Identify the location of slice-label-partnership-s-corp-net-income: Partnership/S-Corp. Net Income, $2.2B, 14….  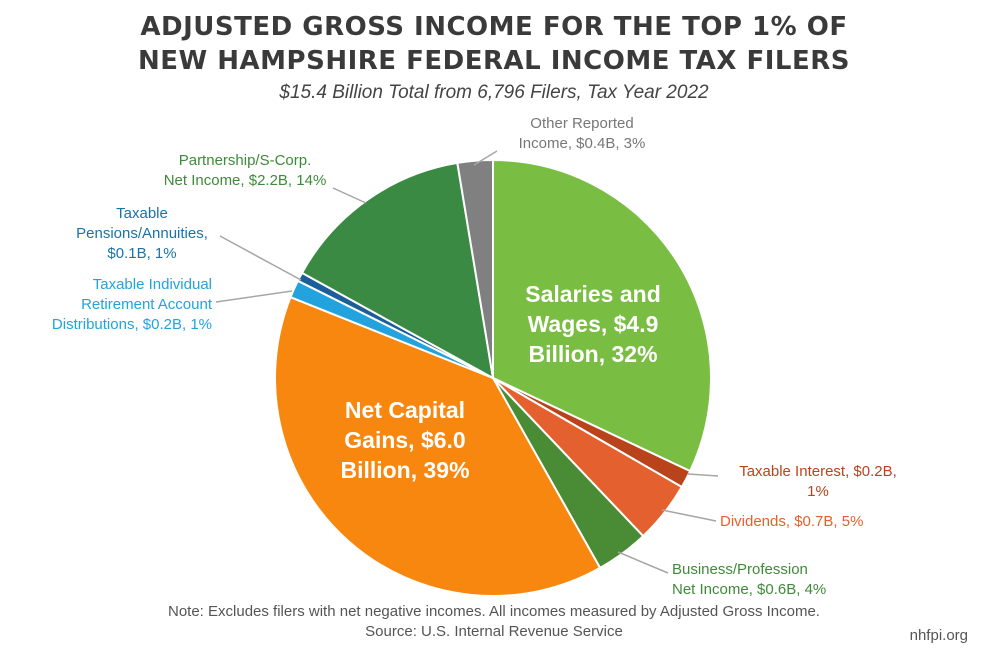
(245, 170).